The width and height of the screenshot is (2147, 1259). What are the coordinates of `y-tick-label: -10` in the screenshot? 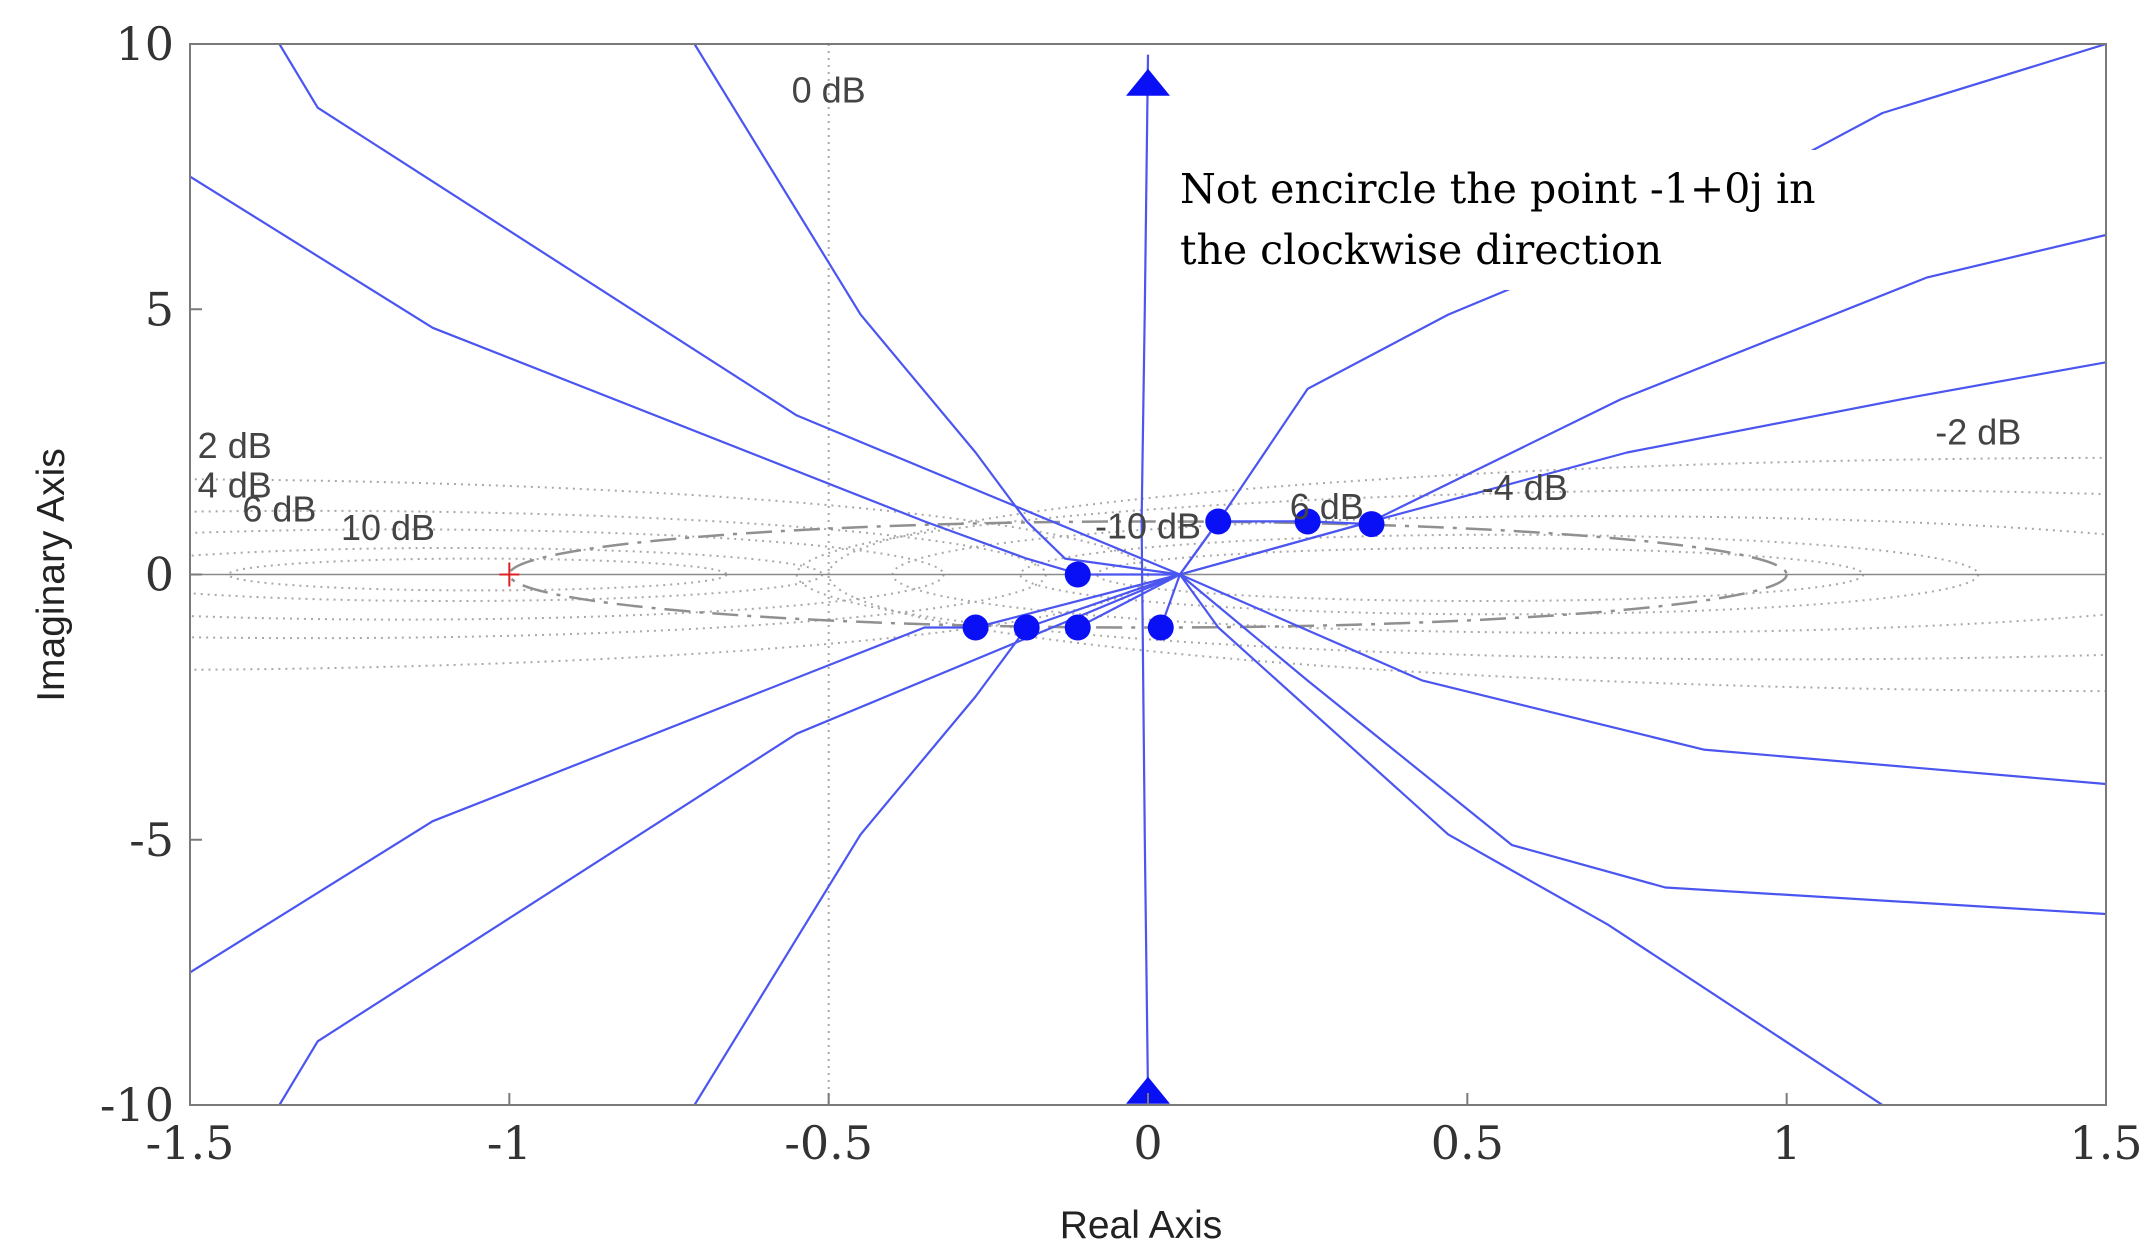 It's located at (137, 1105).